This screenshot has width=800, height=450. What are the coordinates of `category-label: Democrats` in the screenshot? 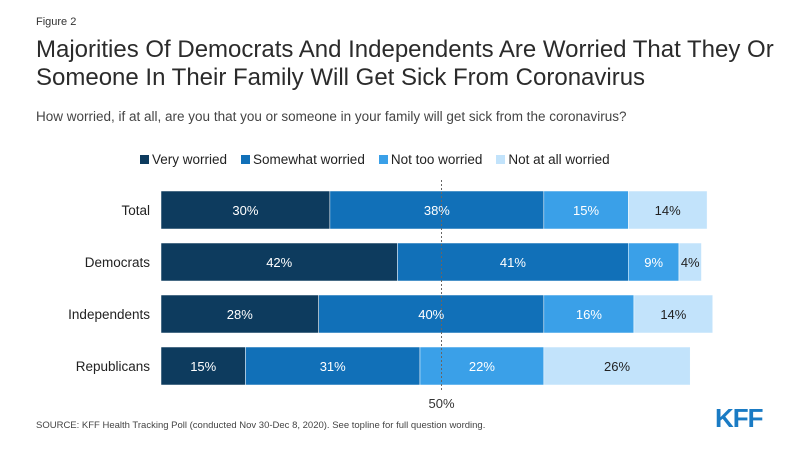 It's located at (118, 262).